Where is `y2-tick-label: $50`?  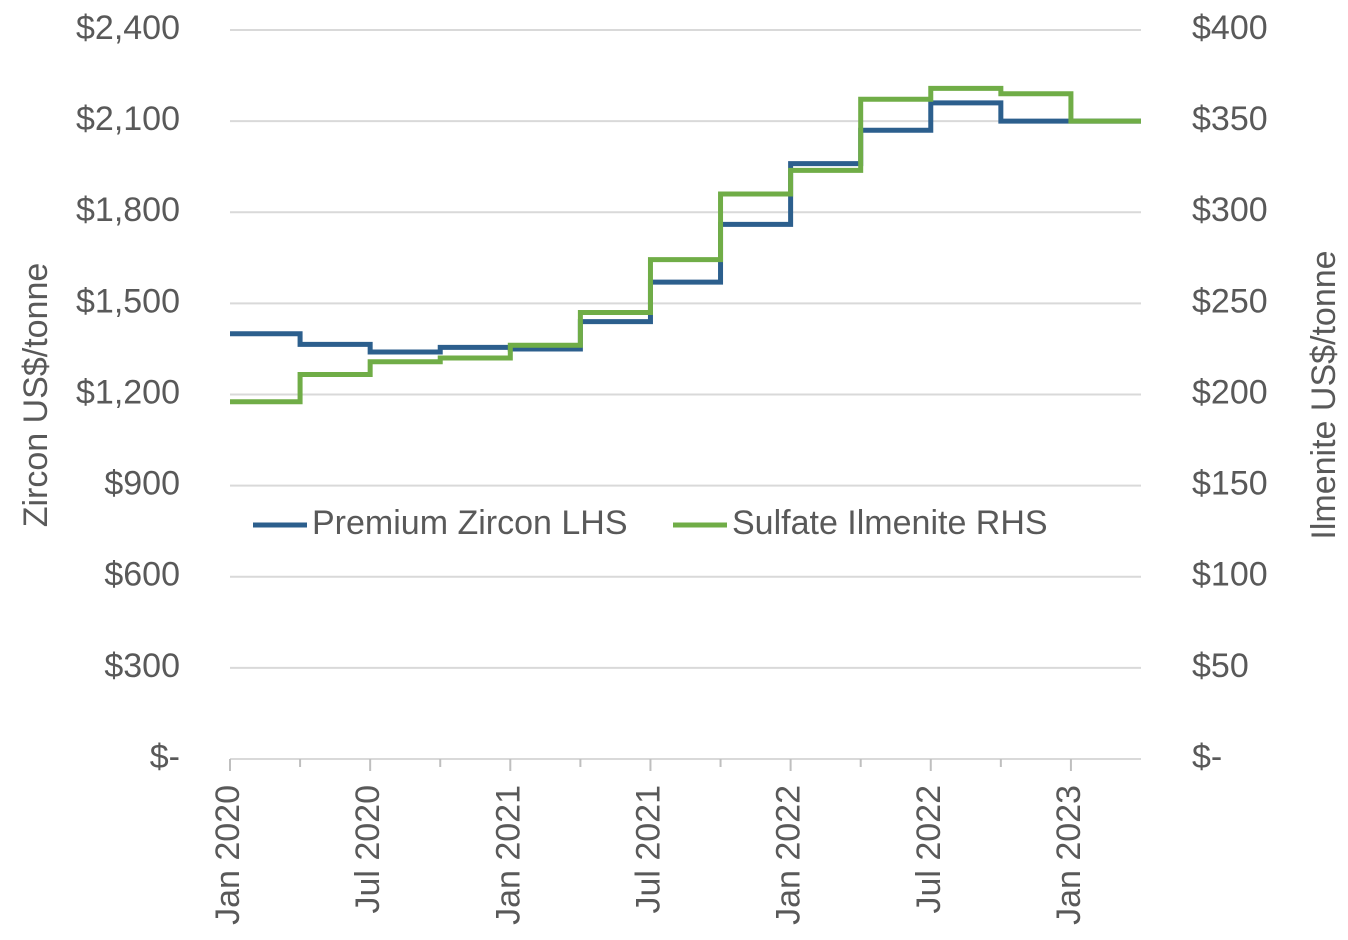
y2-tick-label: $50 is located at coordinates (1220, 666).